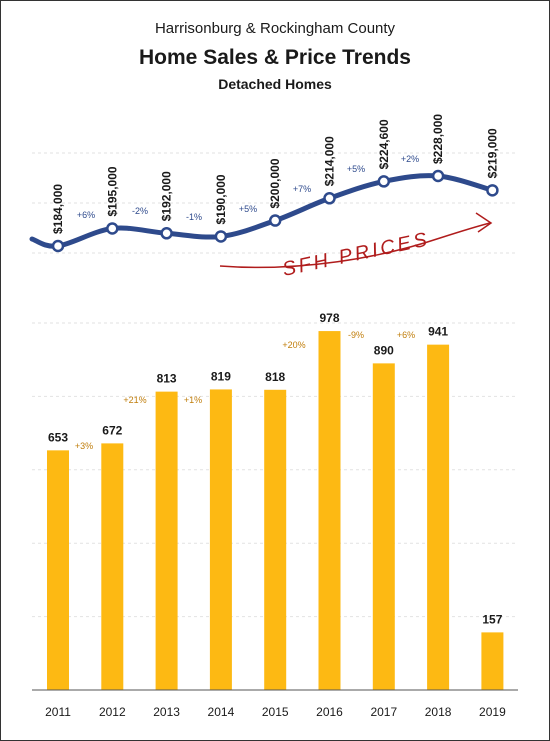  Describe the element at coordinates (275, 220) in the screenshot. I see `price-point-2015` at that location.